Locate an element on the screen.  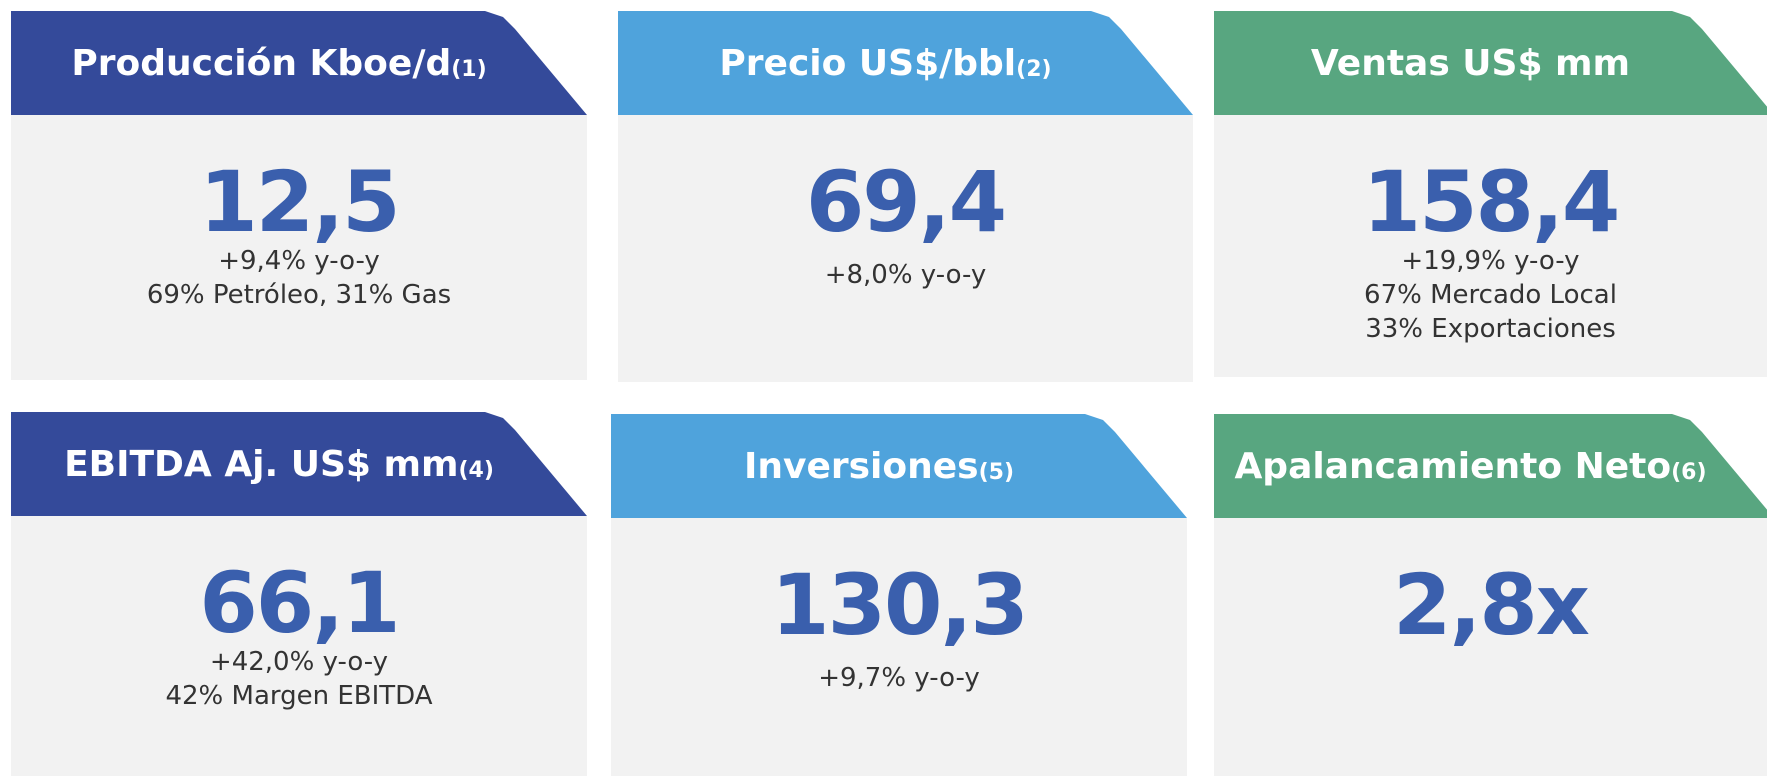
kpi-detail: +9,4% y-o-y is located at coordinates (299, 261).